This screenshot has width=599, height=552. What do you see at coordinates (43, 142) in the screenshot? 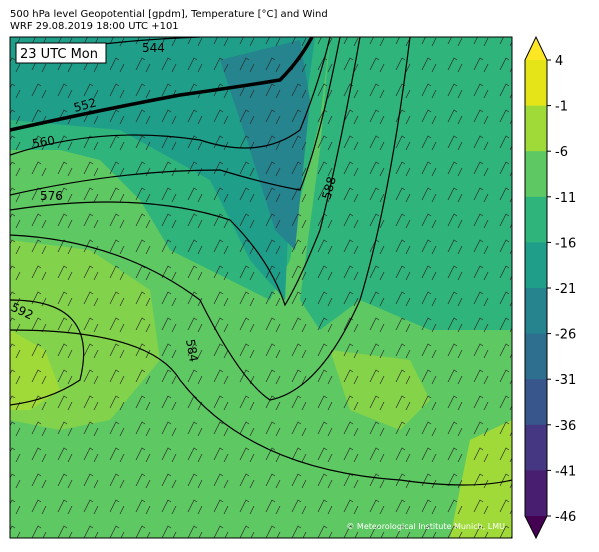
I see `contour-label: 560` at bounding box center [43, 142].